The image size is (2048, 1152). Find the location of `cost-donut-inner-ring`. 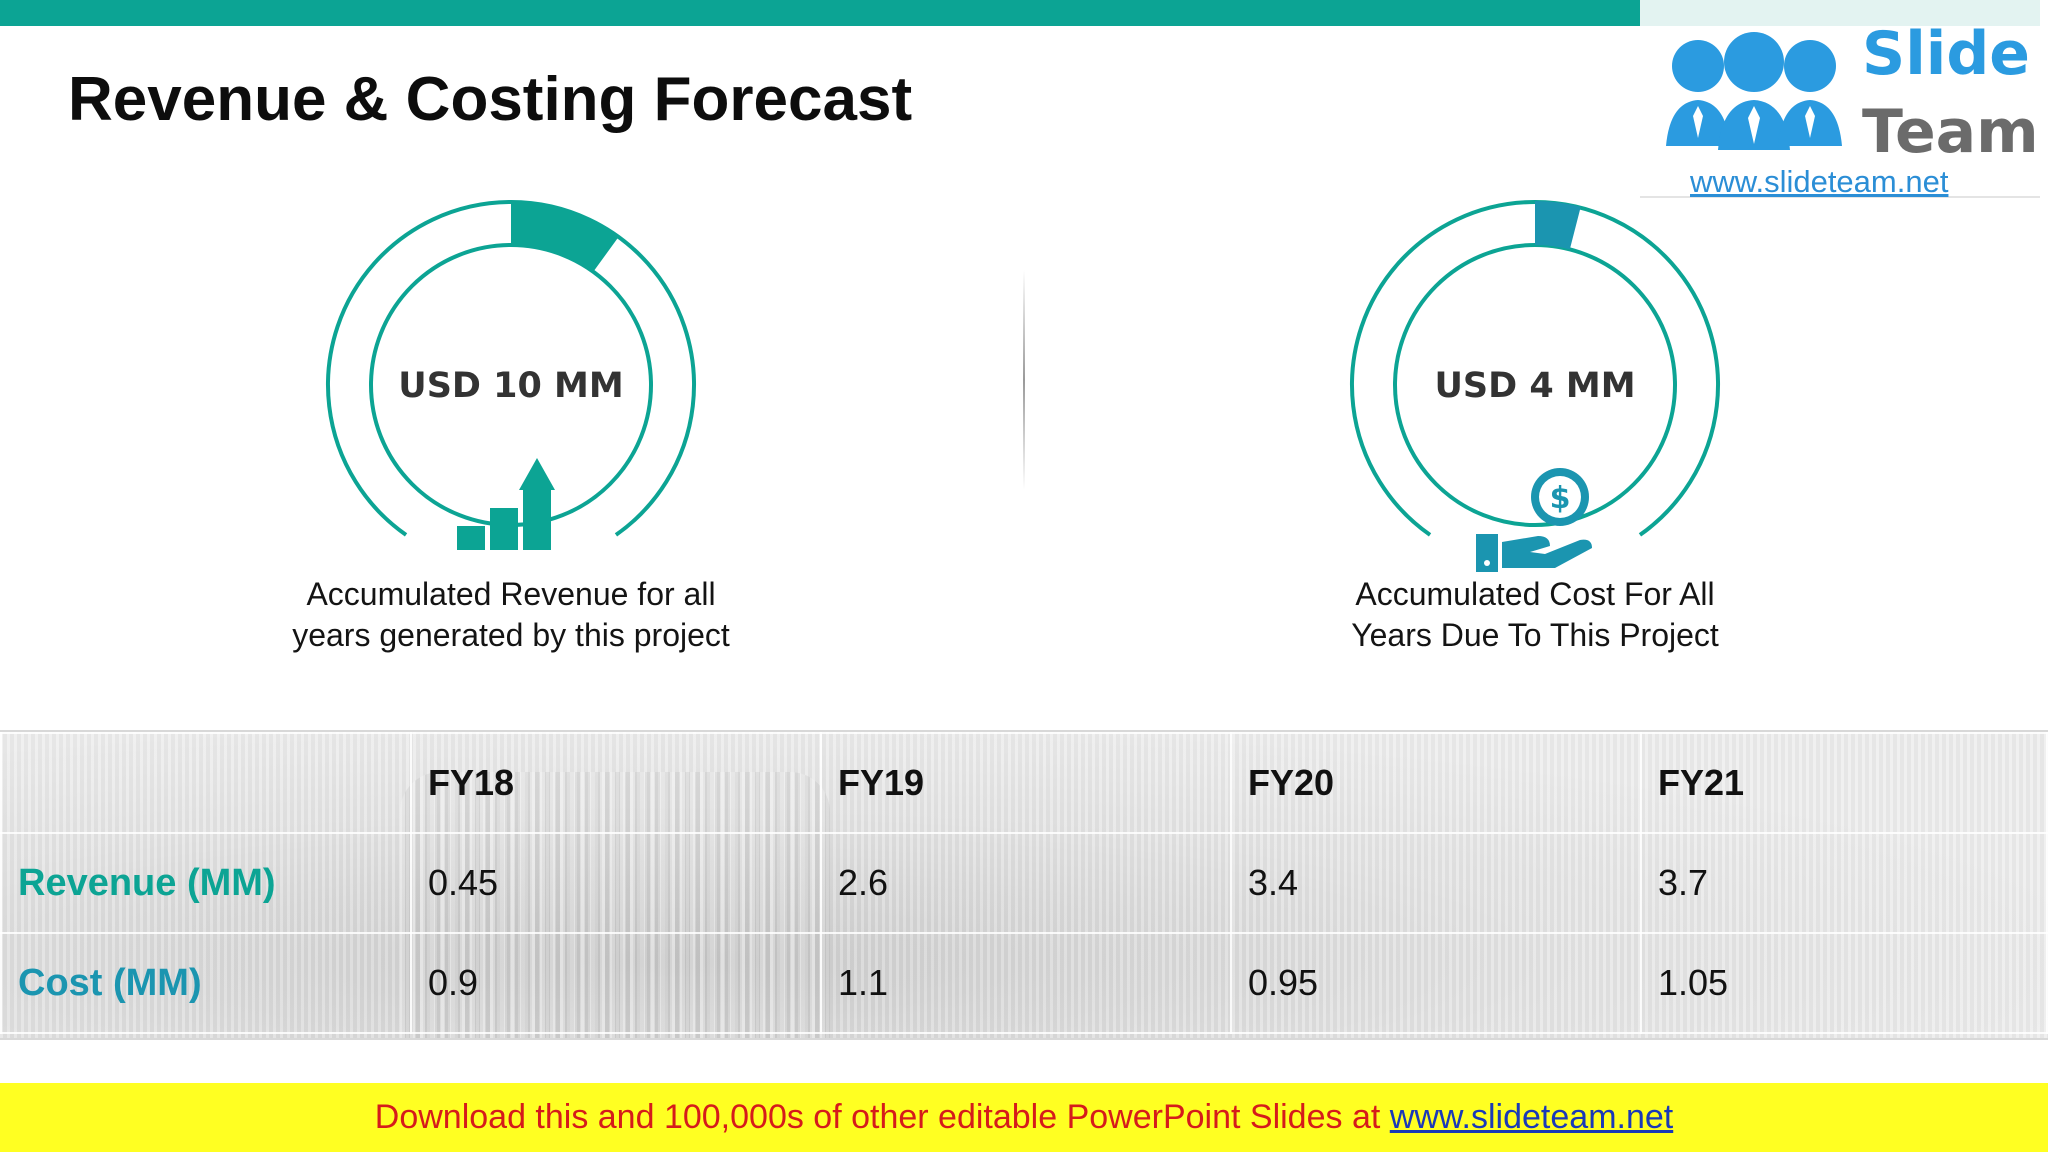

cost-donut-inner-ring is located at coordinates (1535, 385).